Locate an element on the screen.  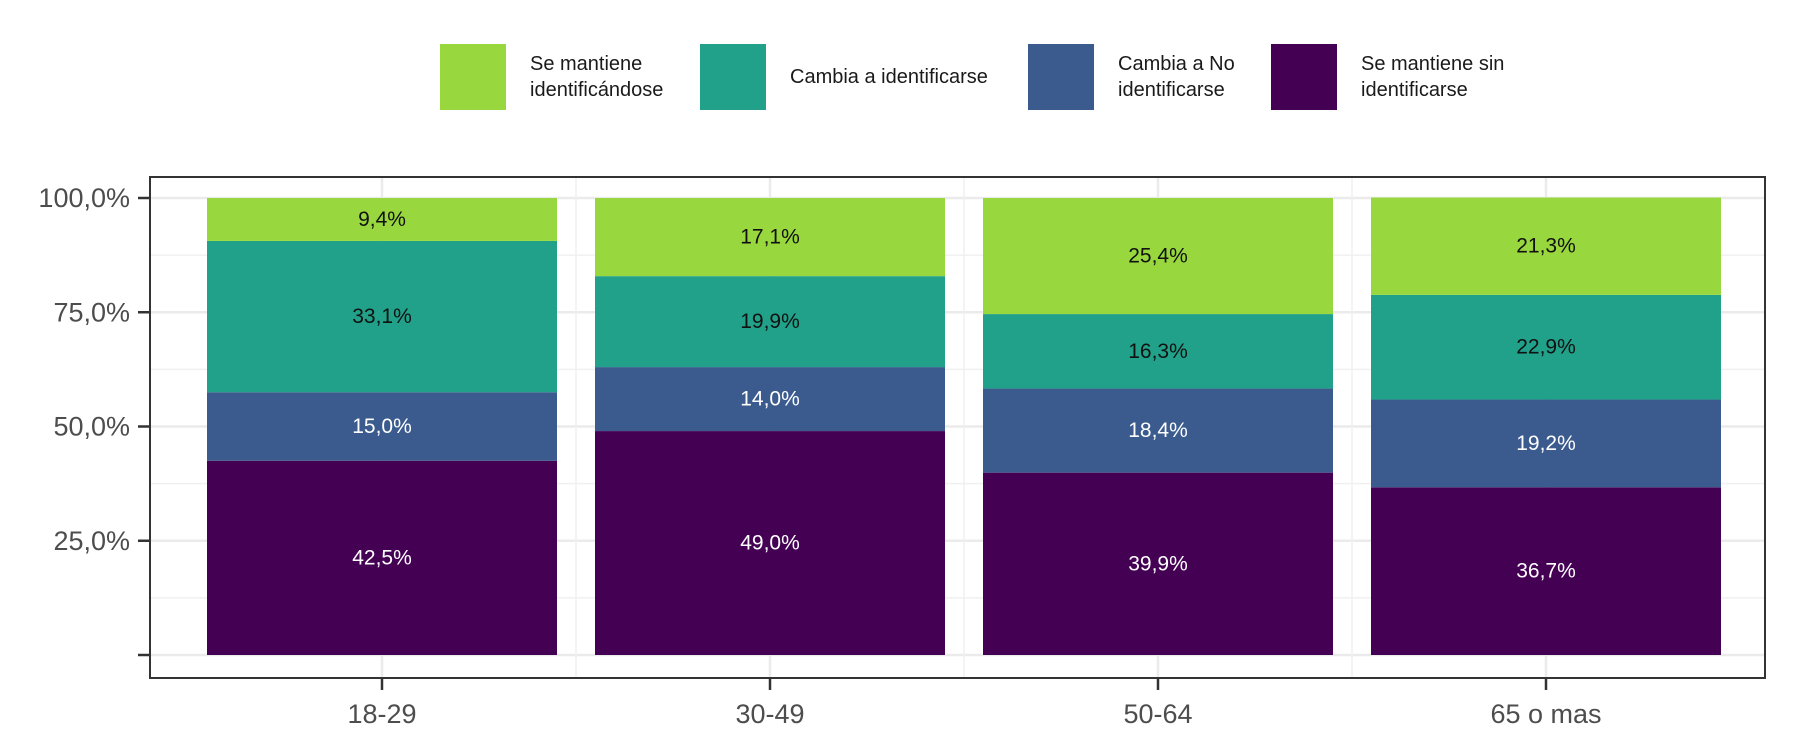
data-label: 33,1% is located at coordinates (382, 316).